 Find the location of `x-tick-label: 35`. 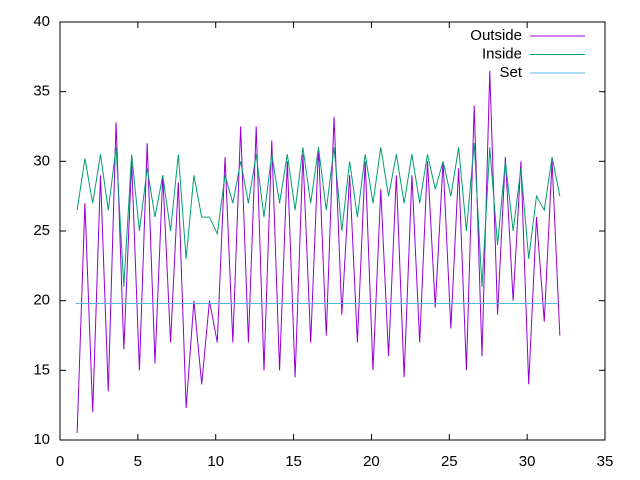

x-tick-label: 35 is located at coordinates (605, 461).